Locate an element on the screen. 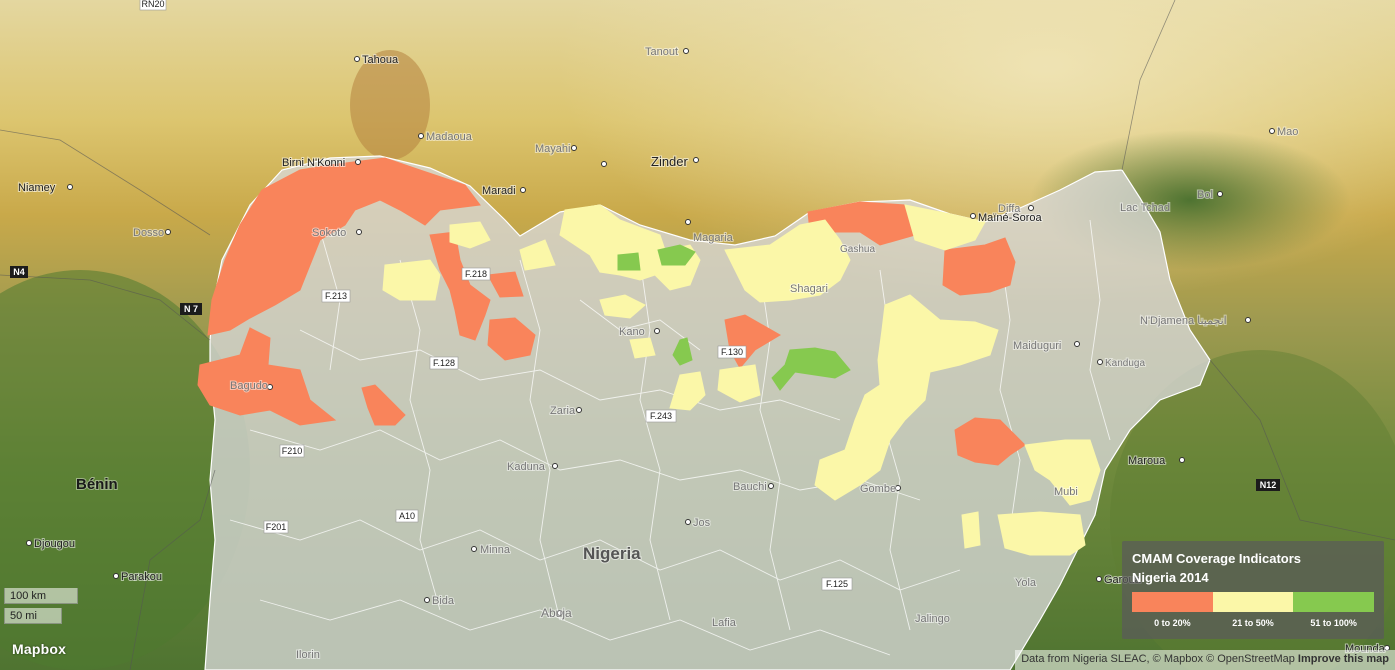  region-gombe-low is located at coordinates (990, 441).